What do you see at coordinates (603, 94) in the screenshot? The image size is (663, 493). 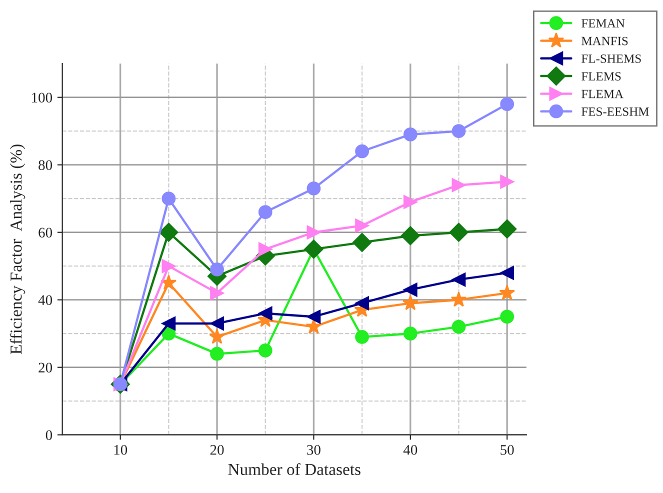 I see `legend-label: FLEMA` at bounding box center [603, 94].